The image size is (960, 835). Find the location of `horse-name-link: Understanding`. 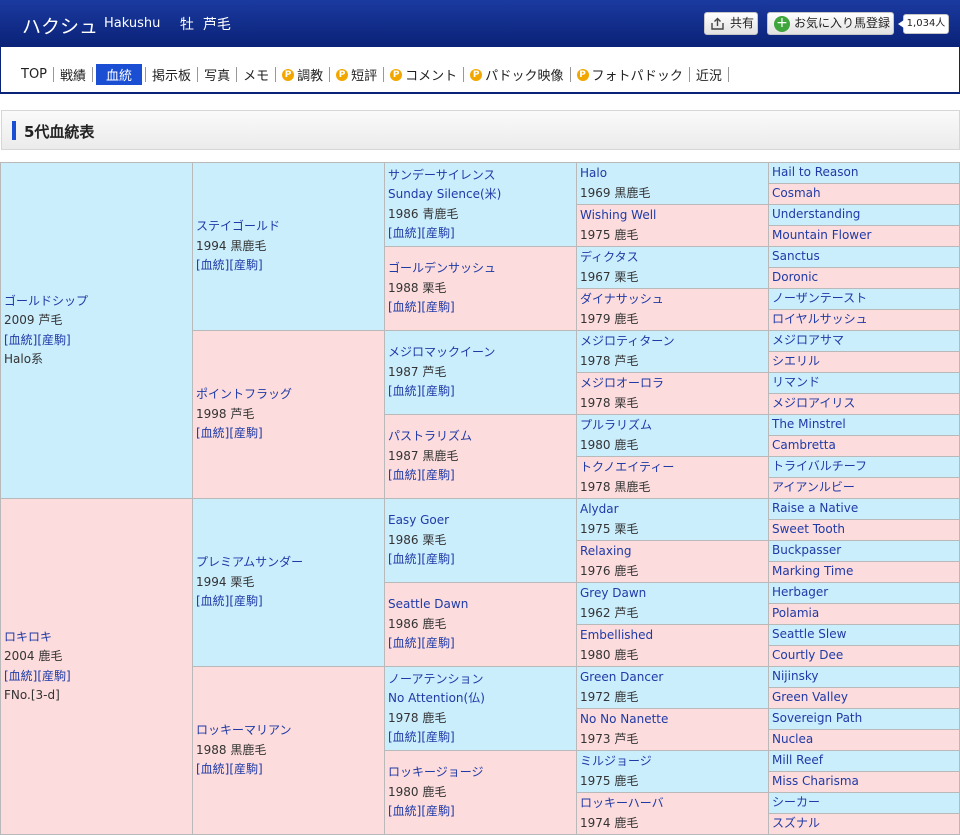

horse-name-link: Understanding is located at coordinates (816, 214).